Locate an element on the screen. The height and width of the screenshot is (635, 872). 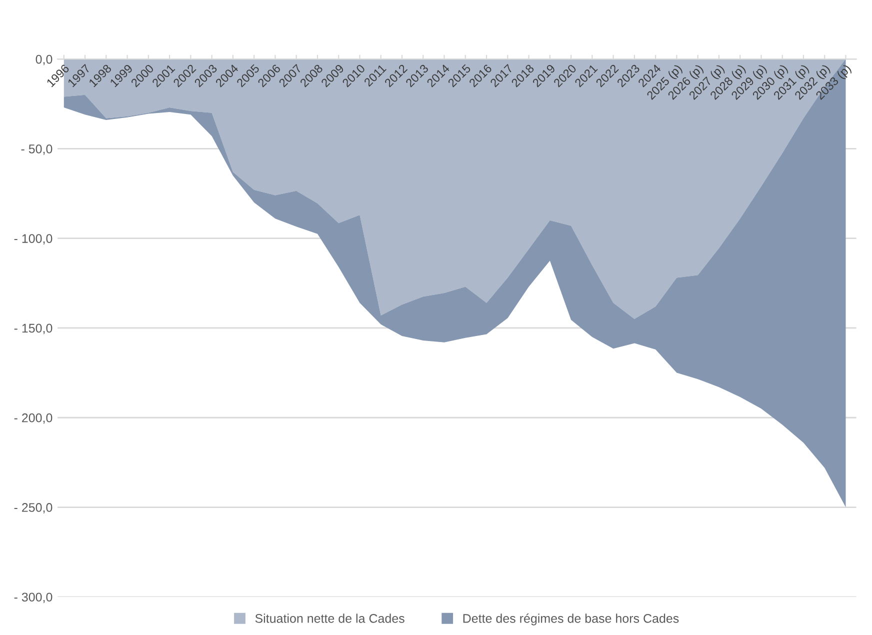
y-tick-label: - 250,0 is located at coordinates (33, 508).